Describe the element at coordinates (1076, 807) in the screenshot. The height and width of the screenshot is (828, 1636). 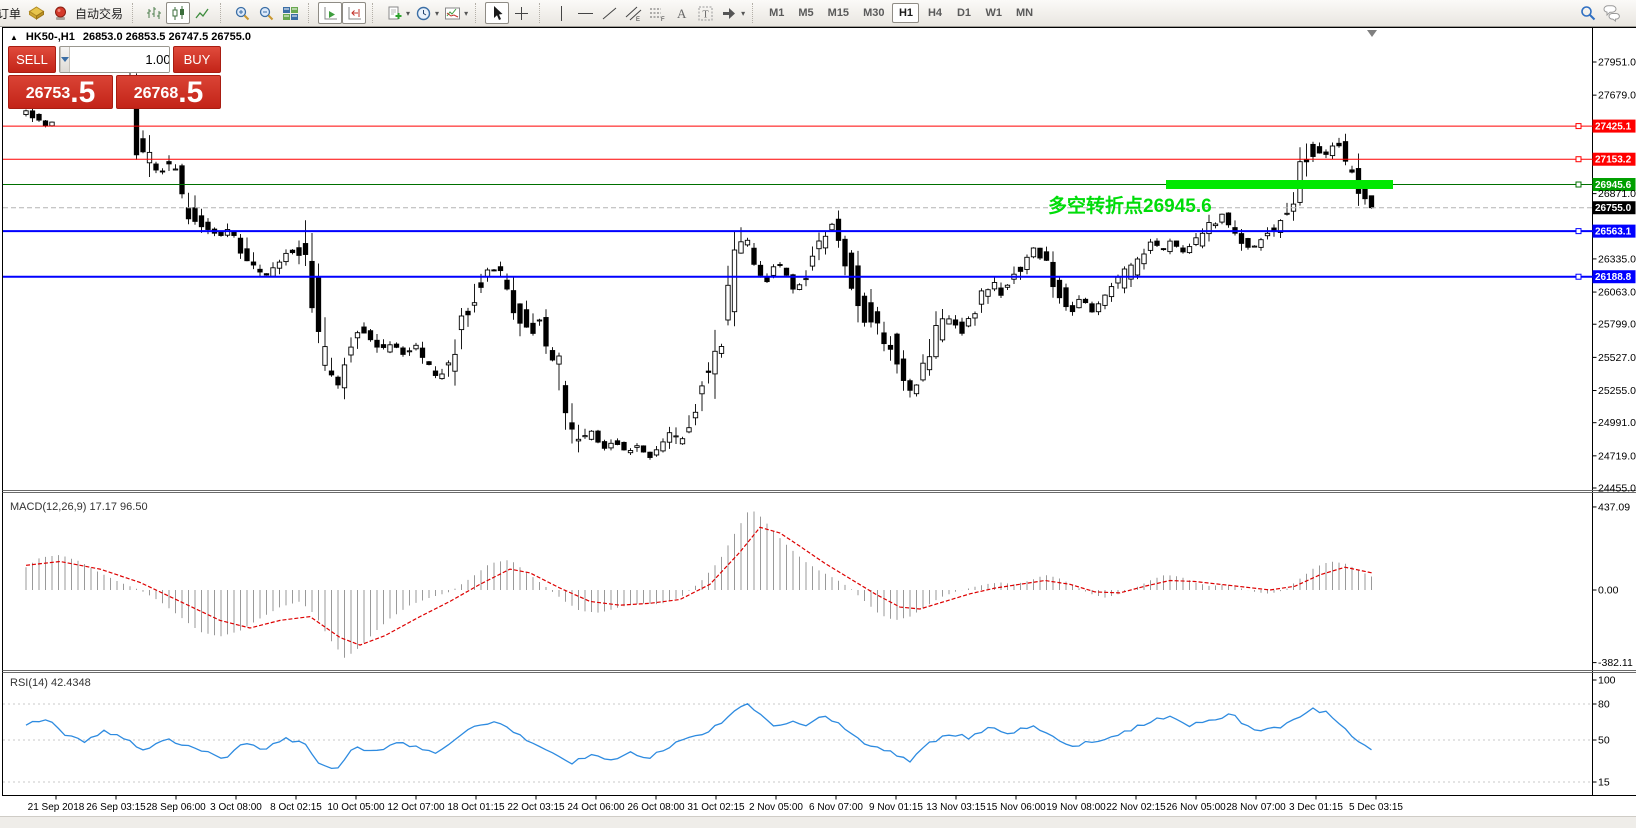
I see `svg-text: 19 Nov 08:00` at that location.